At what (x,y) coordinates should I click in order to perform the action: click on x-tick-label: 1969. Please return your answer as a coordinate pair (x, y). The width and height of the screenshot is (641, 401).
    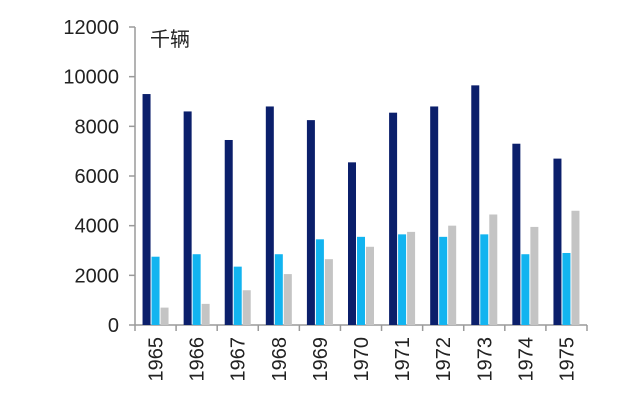
    Looking at the image, I should click on (321, 359).